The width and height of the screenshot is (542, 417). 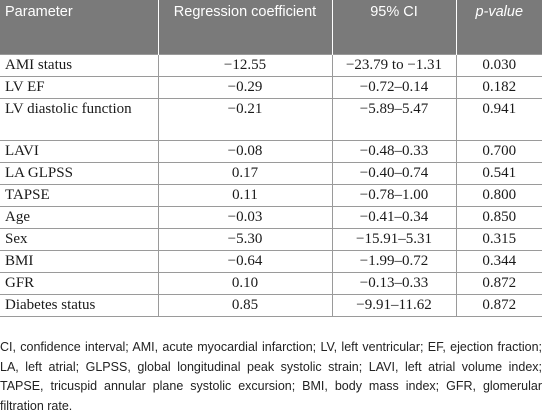 I want to click on cell-95-ci: −9.91–11.62, so click(x=393, y=305).